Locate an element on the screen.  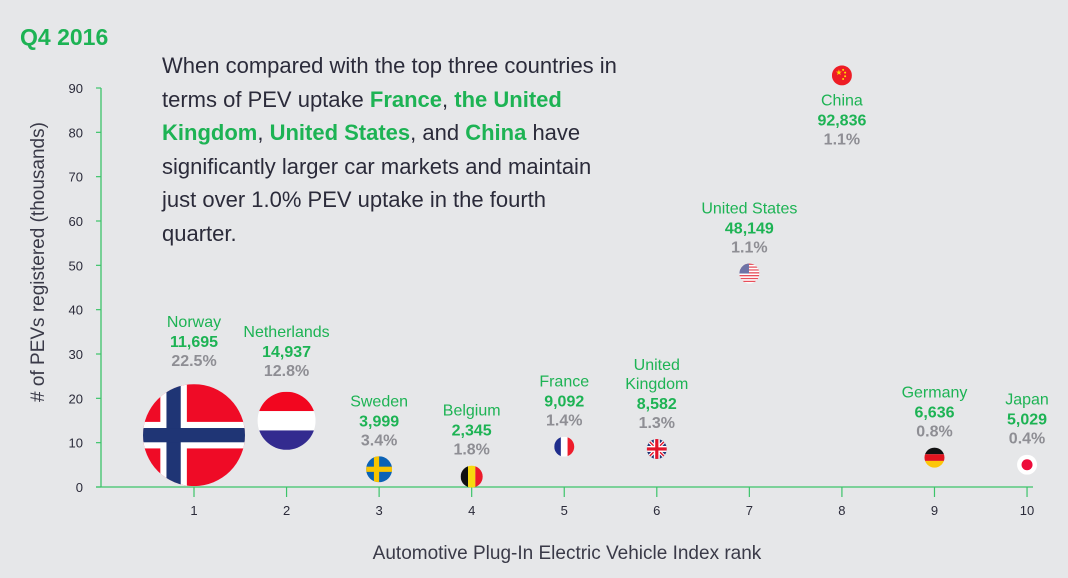
highlight-text: United States is located at coordinates (340, 133).